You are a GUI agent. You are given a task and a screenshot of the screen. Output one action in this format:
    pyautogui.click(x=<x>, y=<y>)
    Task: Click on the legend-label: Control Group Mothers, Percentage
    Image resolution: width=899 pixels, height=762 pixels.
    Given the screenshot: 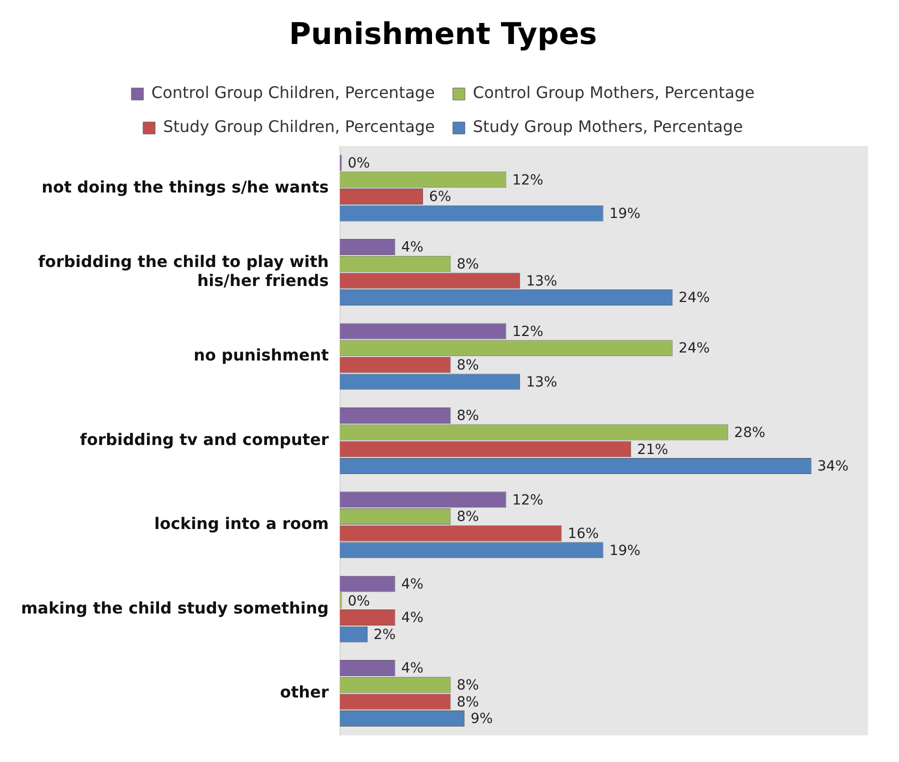 What is the action you would take?
    pyautogui.click(x=613, y=92)
    